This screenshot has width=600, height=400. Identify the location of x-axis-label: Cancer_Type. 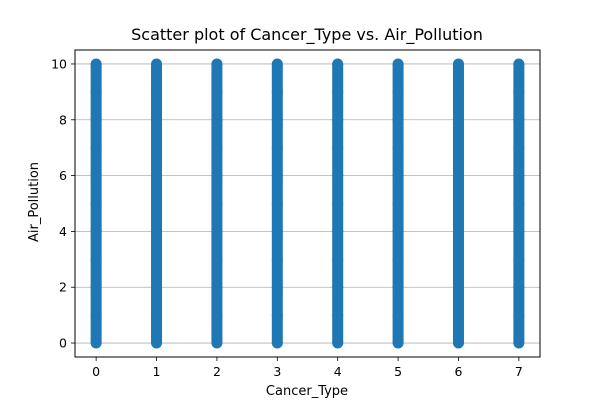
(307, 391).